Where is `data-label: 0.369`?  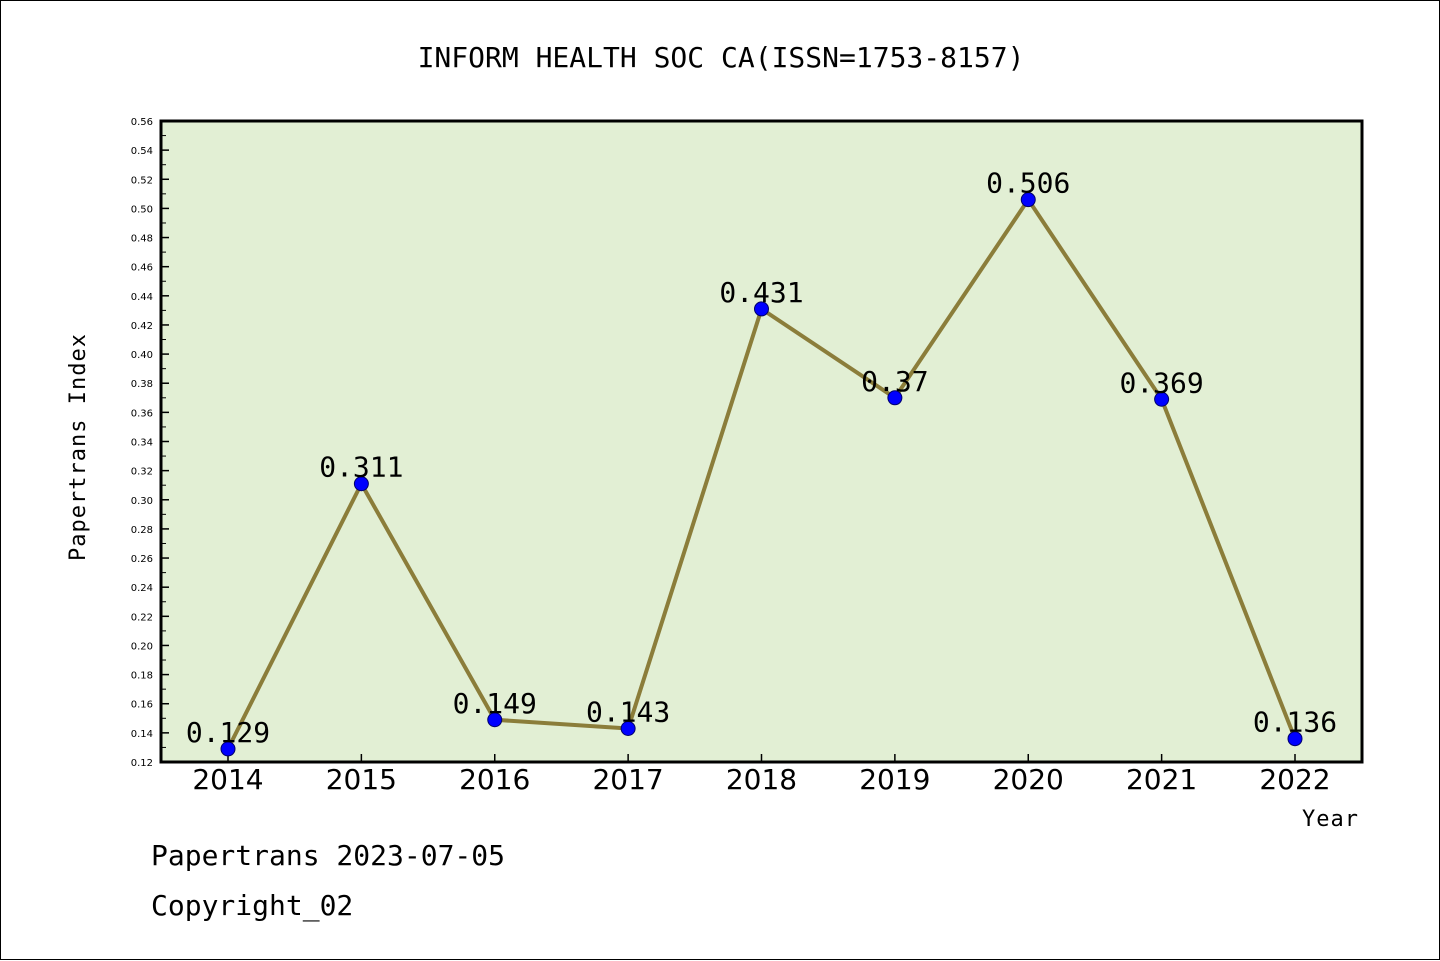
data-label: 0.369 is located at coordinates (1161, 382).